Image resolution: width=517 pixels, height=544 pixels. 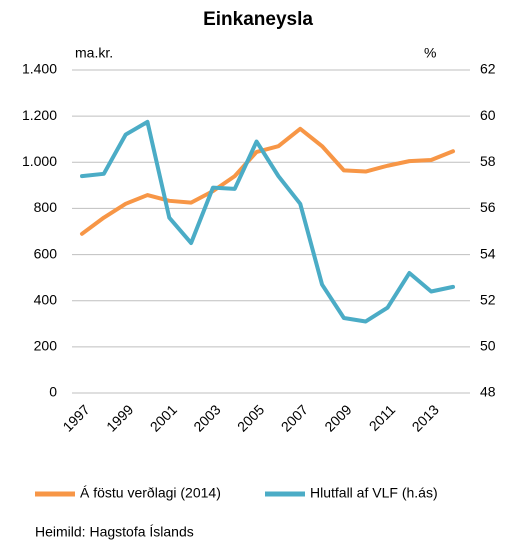 What do you see at coordinates (75, 417) in the screenshot?
I see `x-tick-label: 1997` at bounding box center [75, 417].